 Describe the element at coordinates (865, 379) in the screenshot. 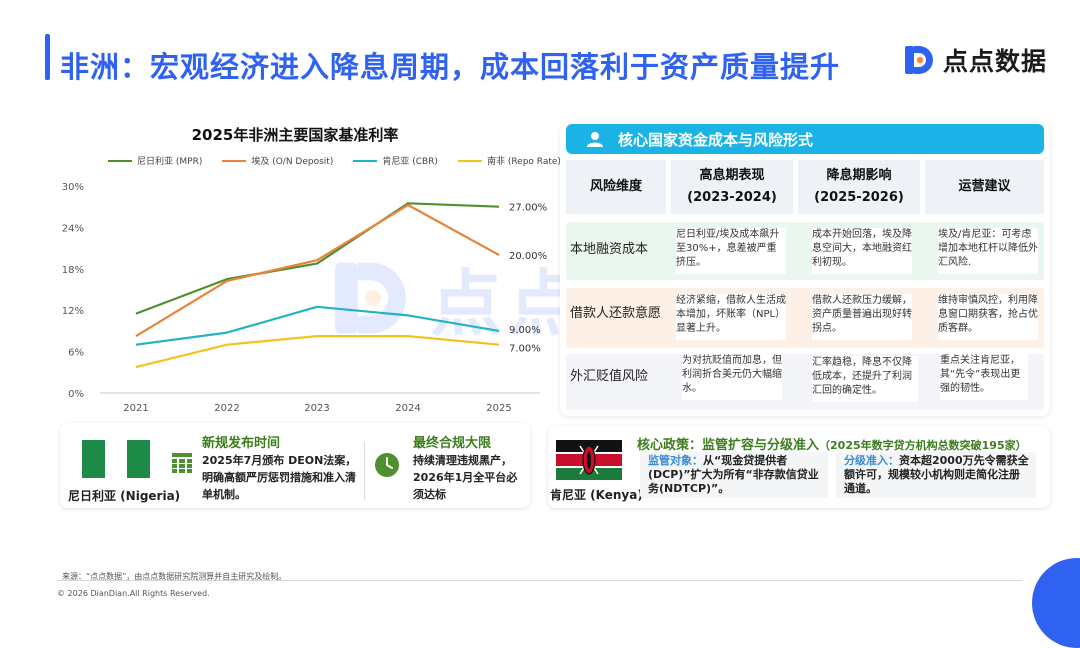

I see `table-cell: 汇率趋稳，降息不仅降低成本，还提升了利润汇回的确定性。` at that location.